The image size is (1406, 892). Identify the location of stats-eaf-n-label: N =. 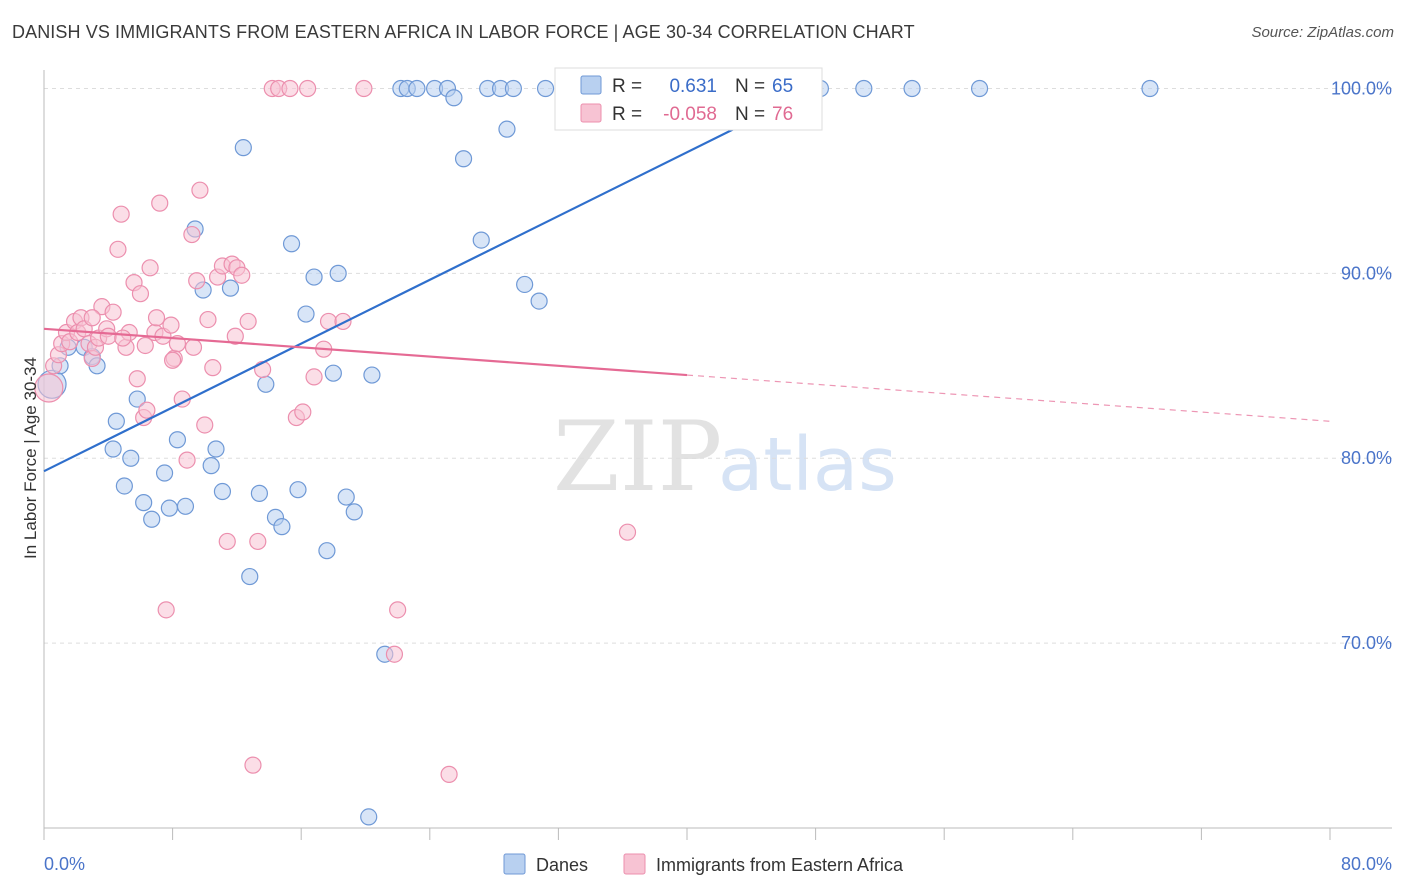
(750, 114).